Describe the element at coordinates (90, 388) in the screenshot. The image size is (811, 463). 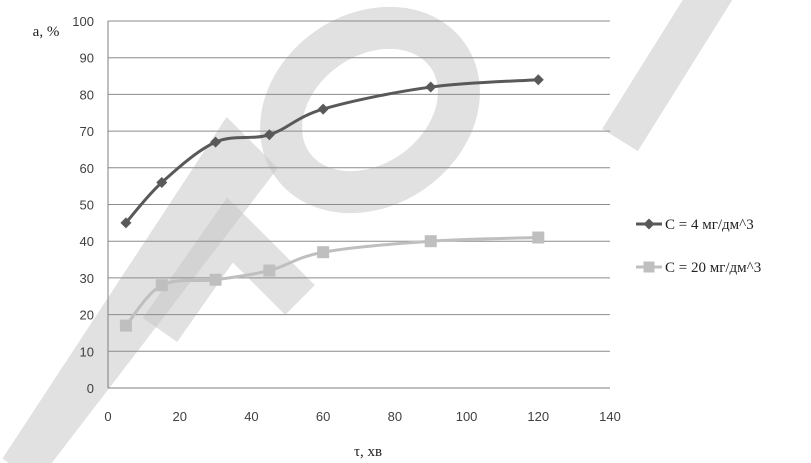
I see `y-tick-label: 0` at that location.